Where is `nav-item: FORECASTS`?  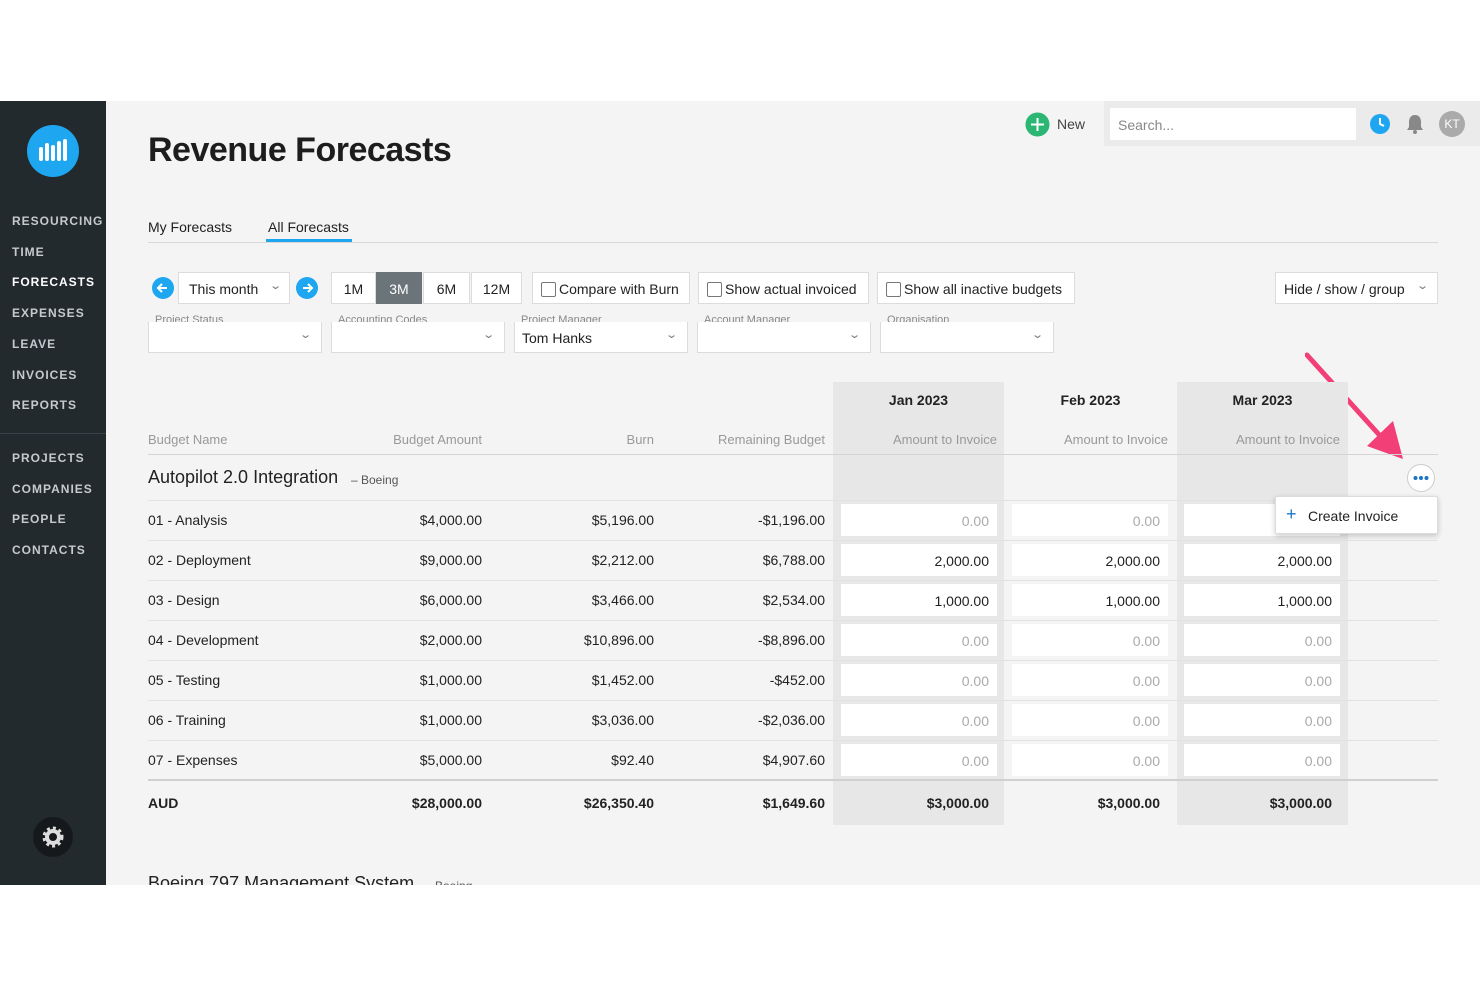 nav-item: FORECASTS is located at coordinates (54, 282).